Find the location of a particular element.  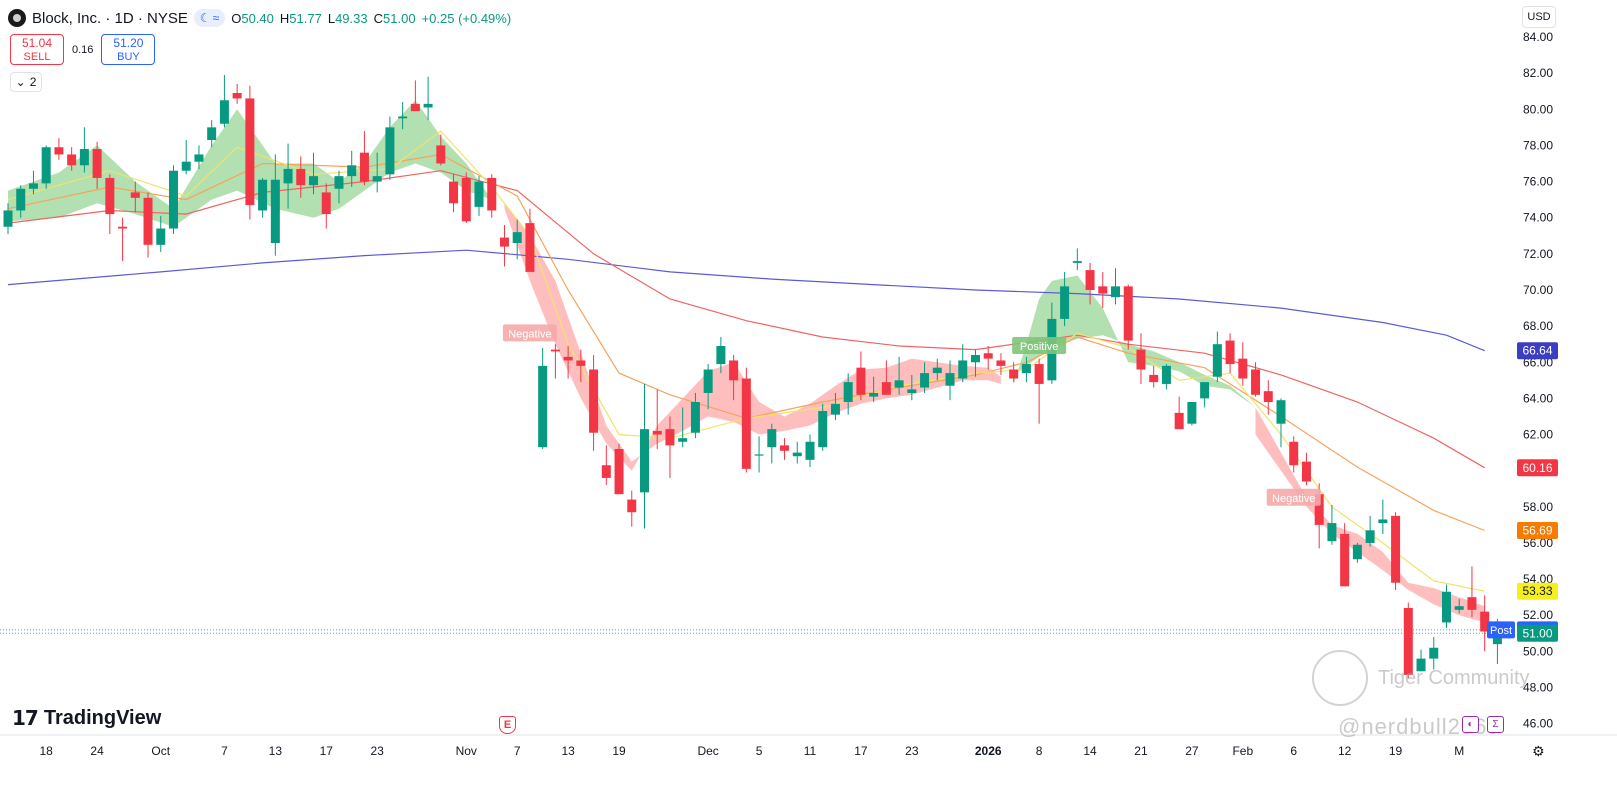

time-tick-label: 2026 is located at coordinates (988, 751).